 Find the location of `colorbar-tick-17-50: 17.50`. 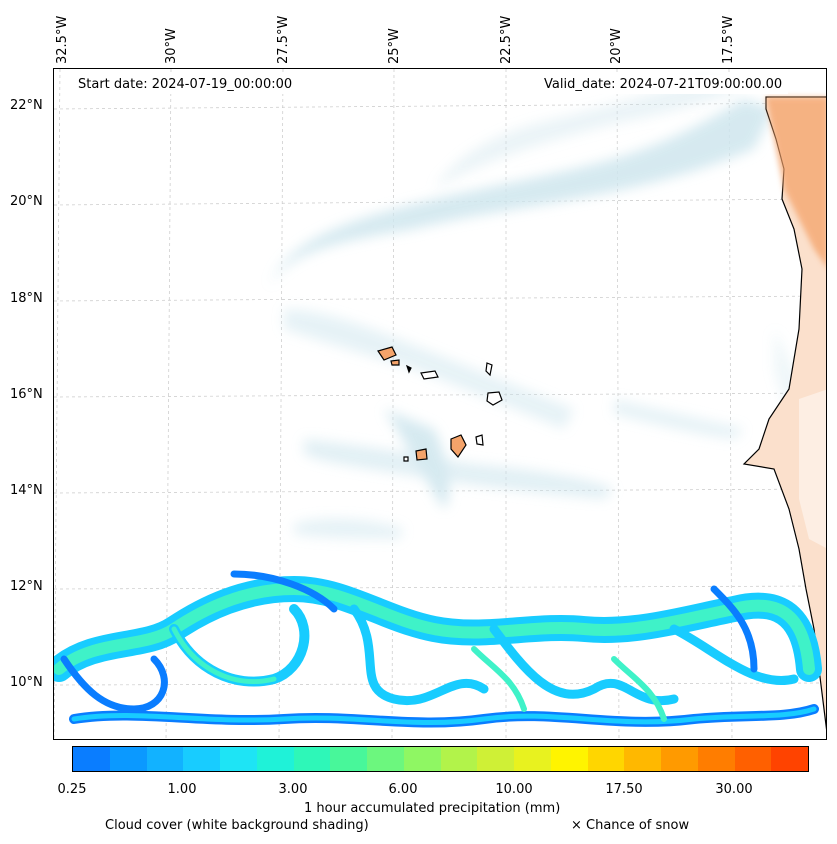

colorbar-tick-17-50: 17.50 is located at coordinates (624, 789).